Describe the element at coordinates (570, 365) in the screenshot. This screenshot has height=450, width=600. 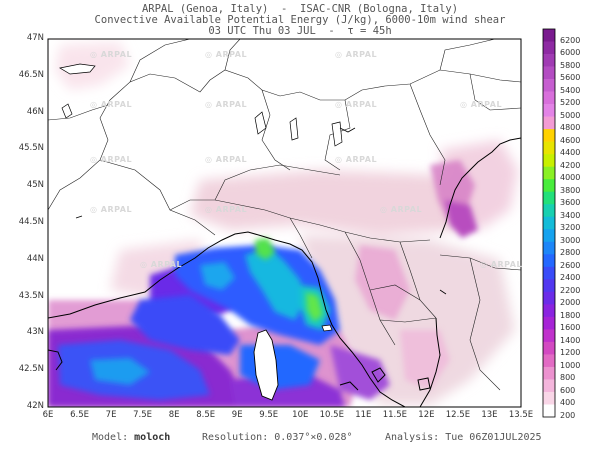
I see `colorbar-label: 1000` at that location.